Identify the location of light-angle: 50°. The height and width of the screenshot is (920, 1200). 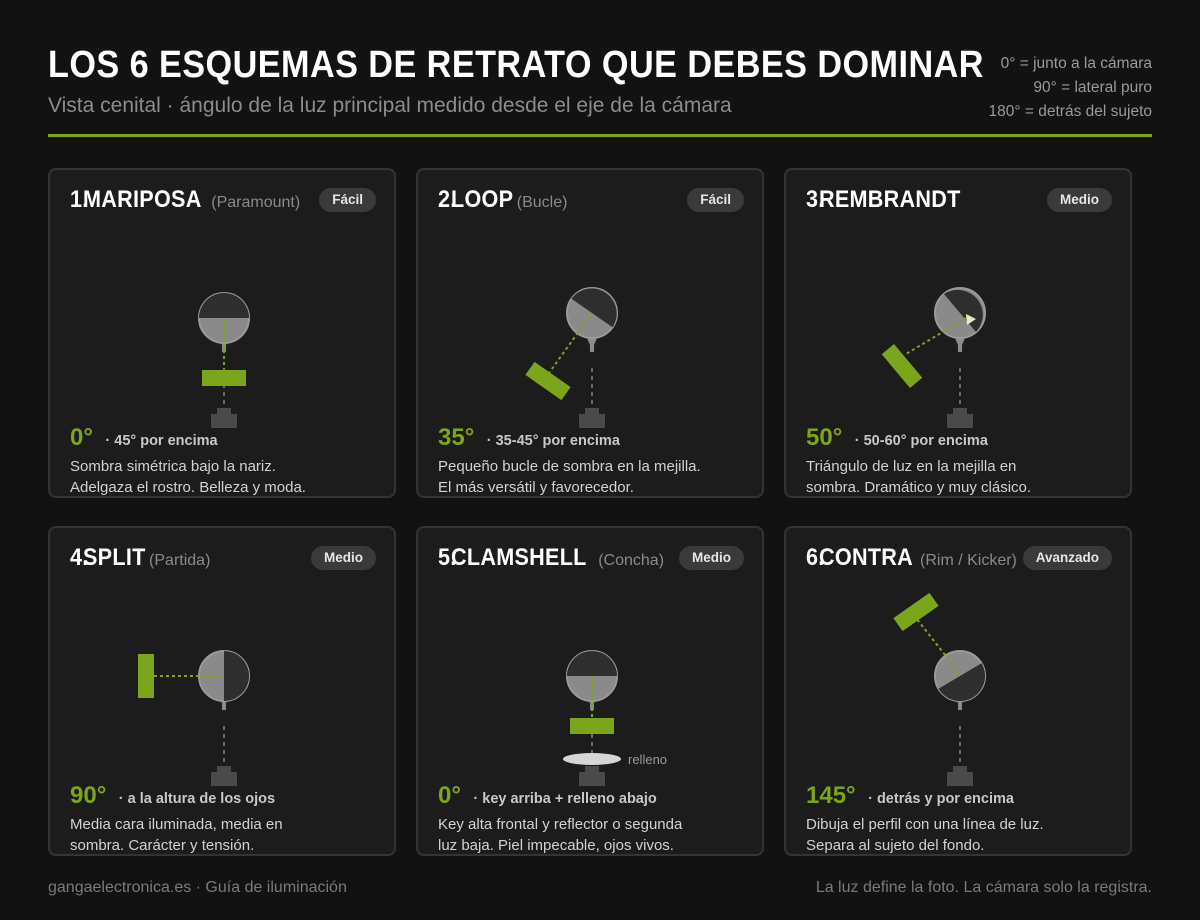
(824, 437).